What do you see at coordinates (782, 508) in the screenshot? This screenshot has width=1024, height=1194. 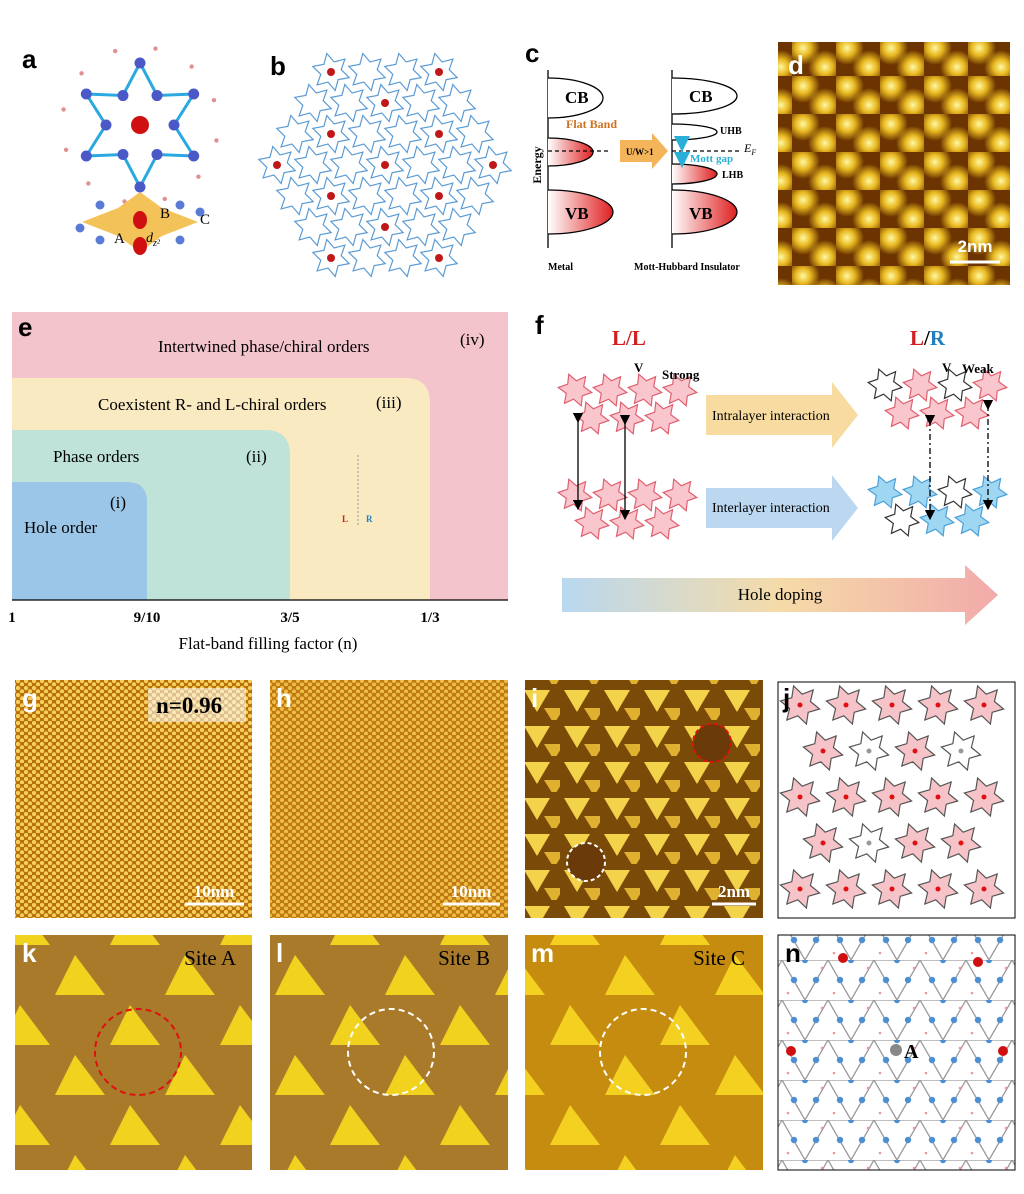 I see `arrow` at bounding box center [782, 508].